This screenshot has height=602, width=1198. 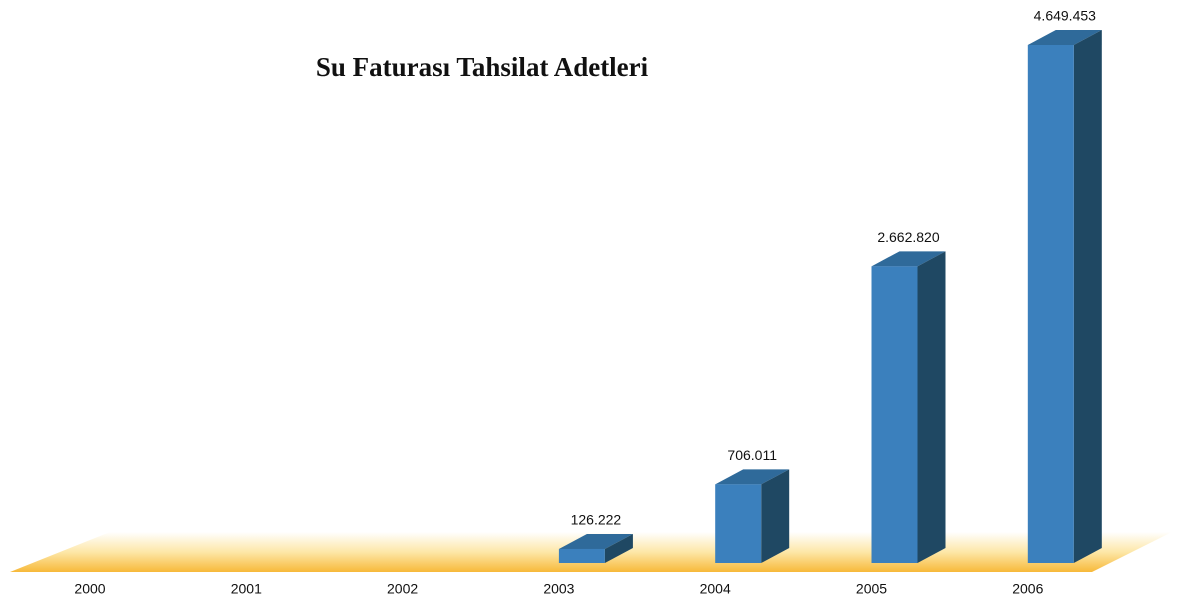 I want to click on x-tick-label: 2005, so click(x=871, y=589).